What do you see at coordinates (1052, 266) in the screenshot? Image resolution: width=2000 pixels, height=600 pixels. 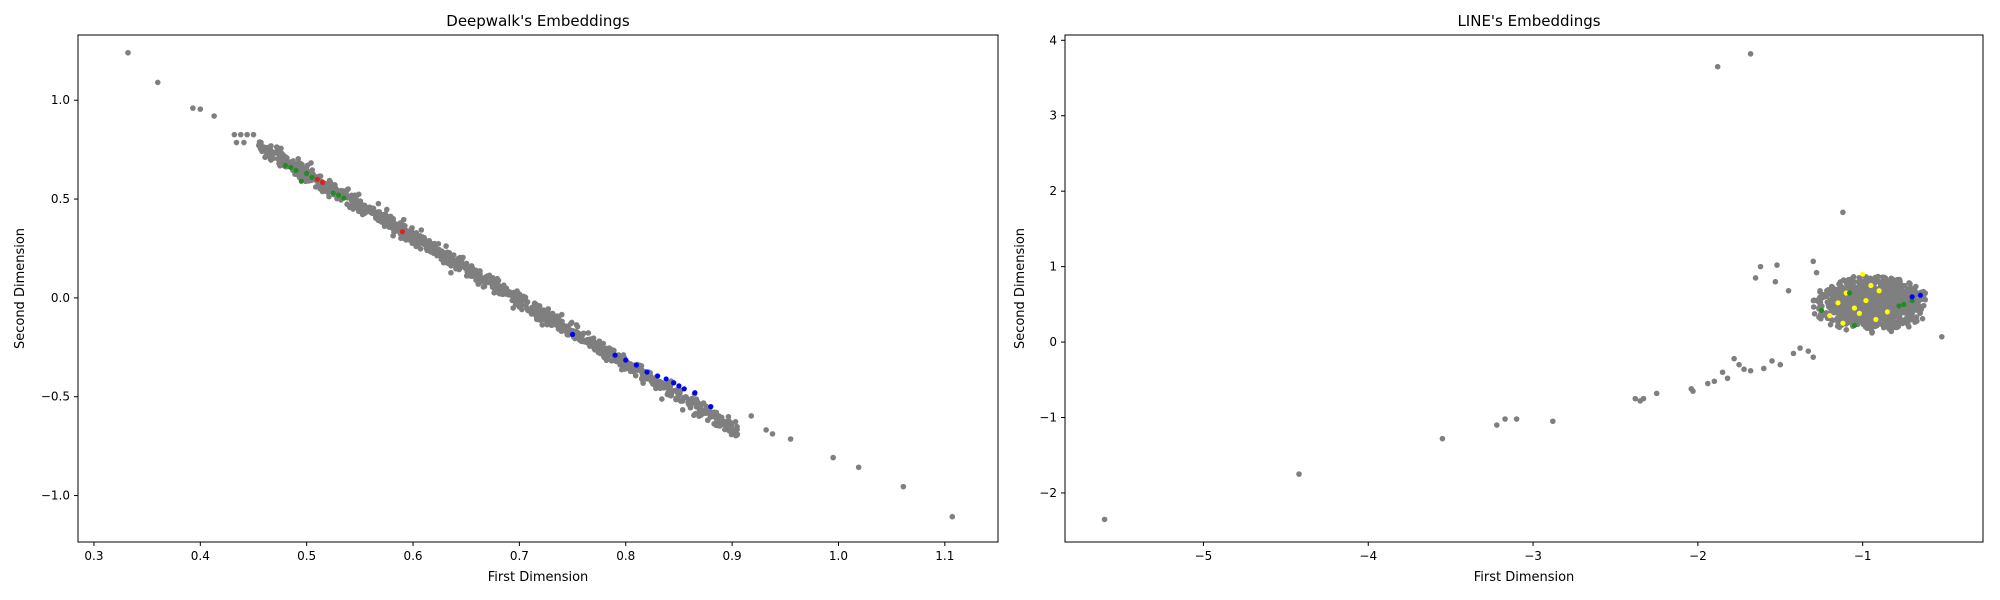 I see `y-axis-ticks: −2 −1 0 1 2 3 4` at bounding box center [1052, 266].